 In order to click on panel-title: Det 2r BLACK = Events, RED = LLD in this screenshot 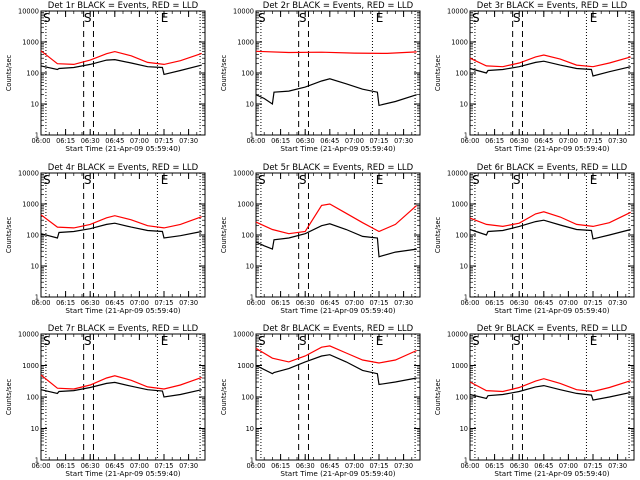, I will do `click(338, 6)`.